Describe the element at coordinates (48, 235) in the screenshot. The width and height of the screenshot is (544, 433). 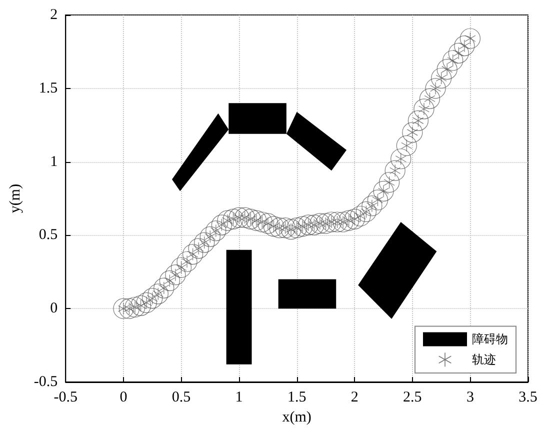
I see `y-tick-label: 0.5` at that location.